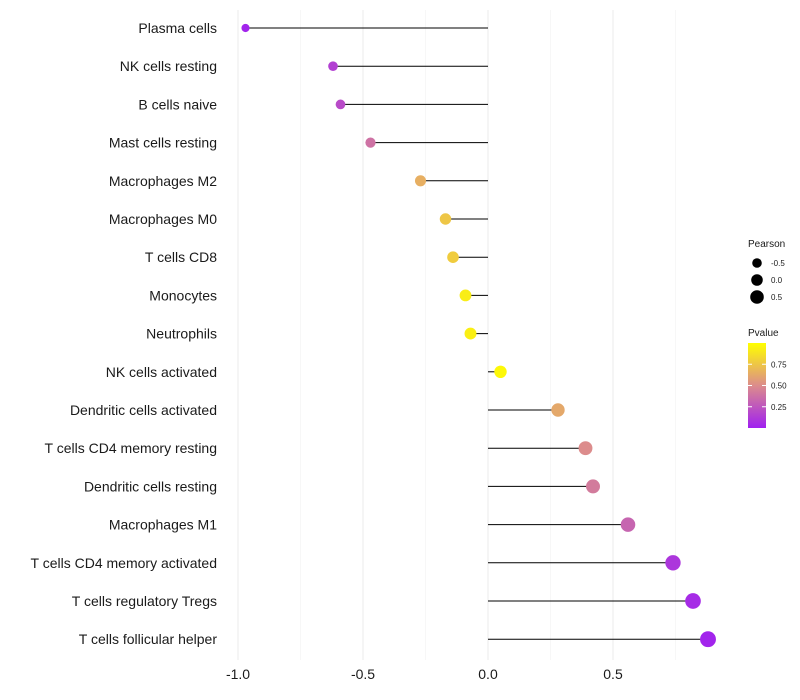  What do you see at coordinates (779, 386) in the screenshot?
I see `legend-color-tick-label-1: 0.50` at bounding box center [779, 386].